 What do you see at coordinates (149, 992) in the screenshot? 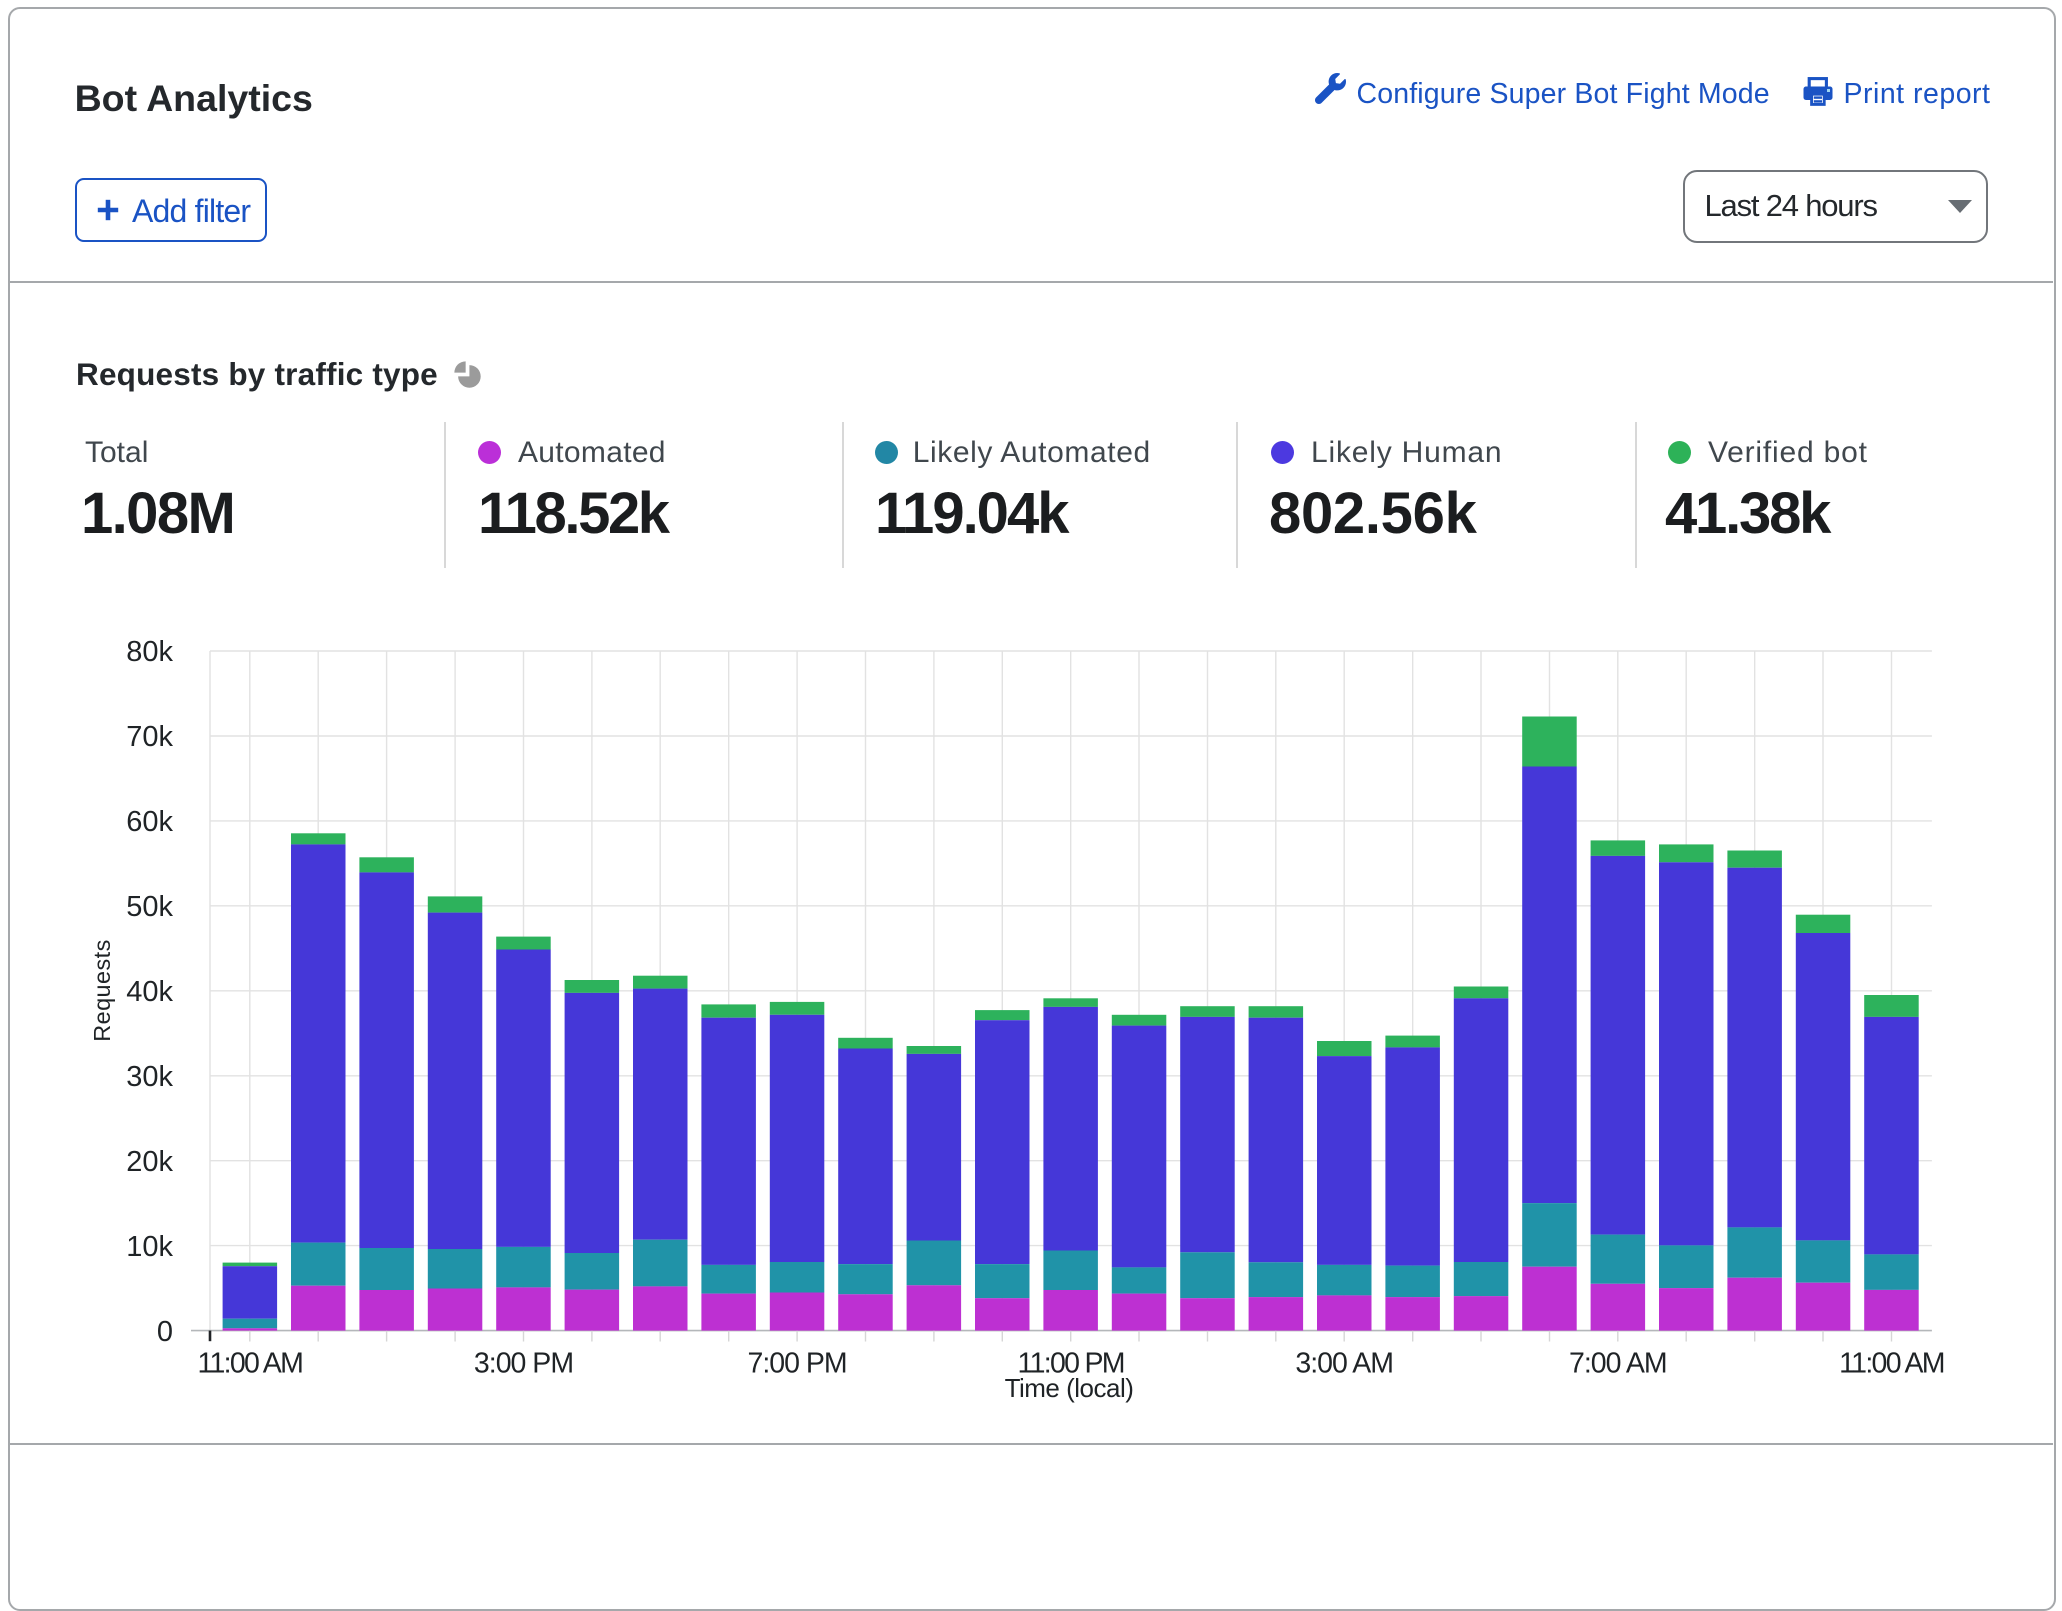
I see `svg-text: 40k` at bounding box center [149, 992].